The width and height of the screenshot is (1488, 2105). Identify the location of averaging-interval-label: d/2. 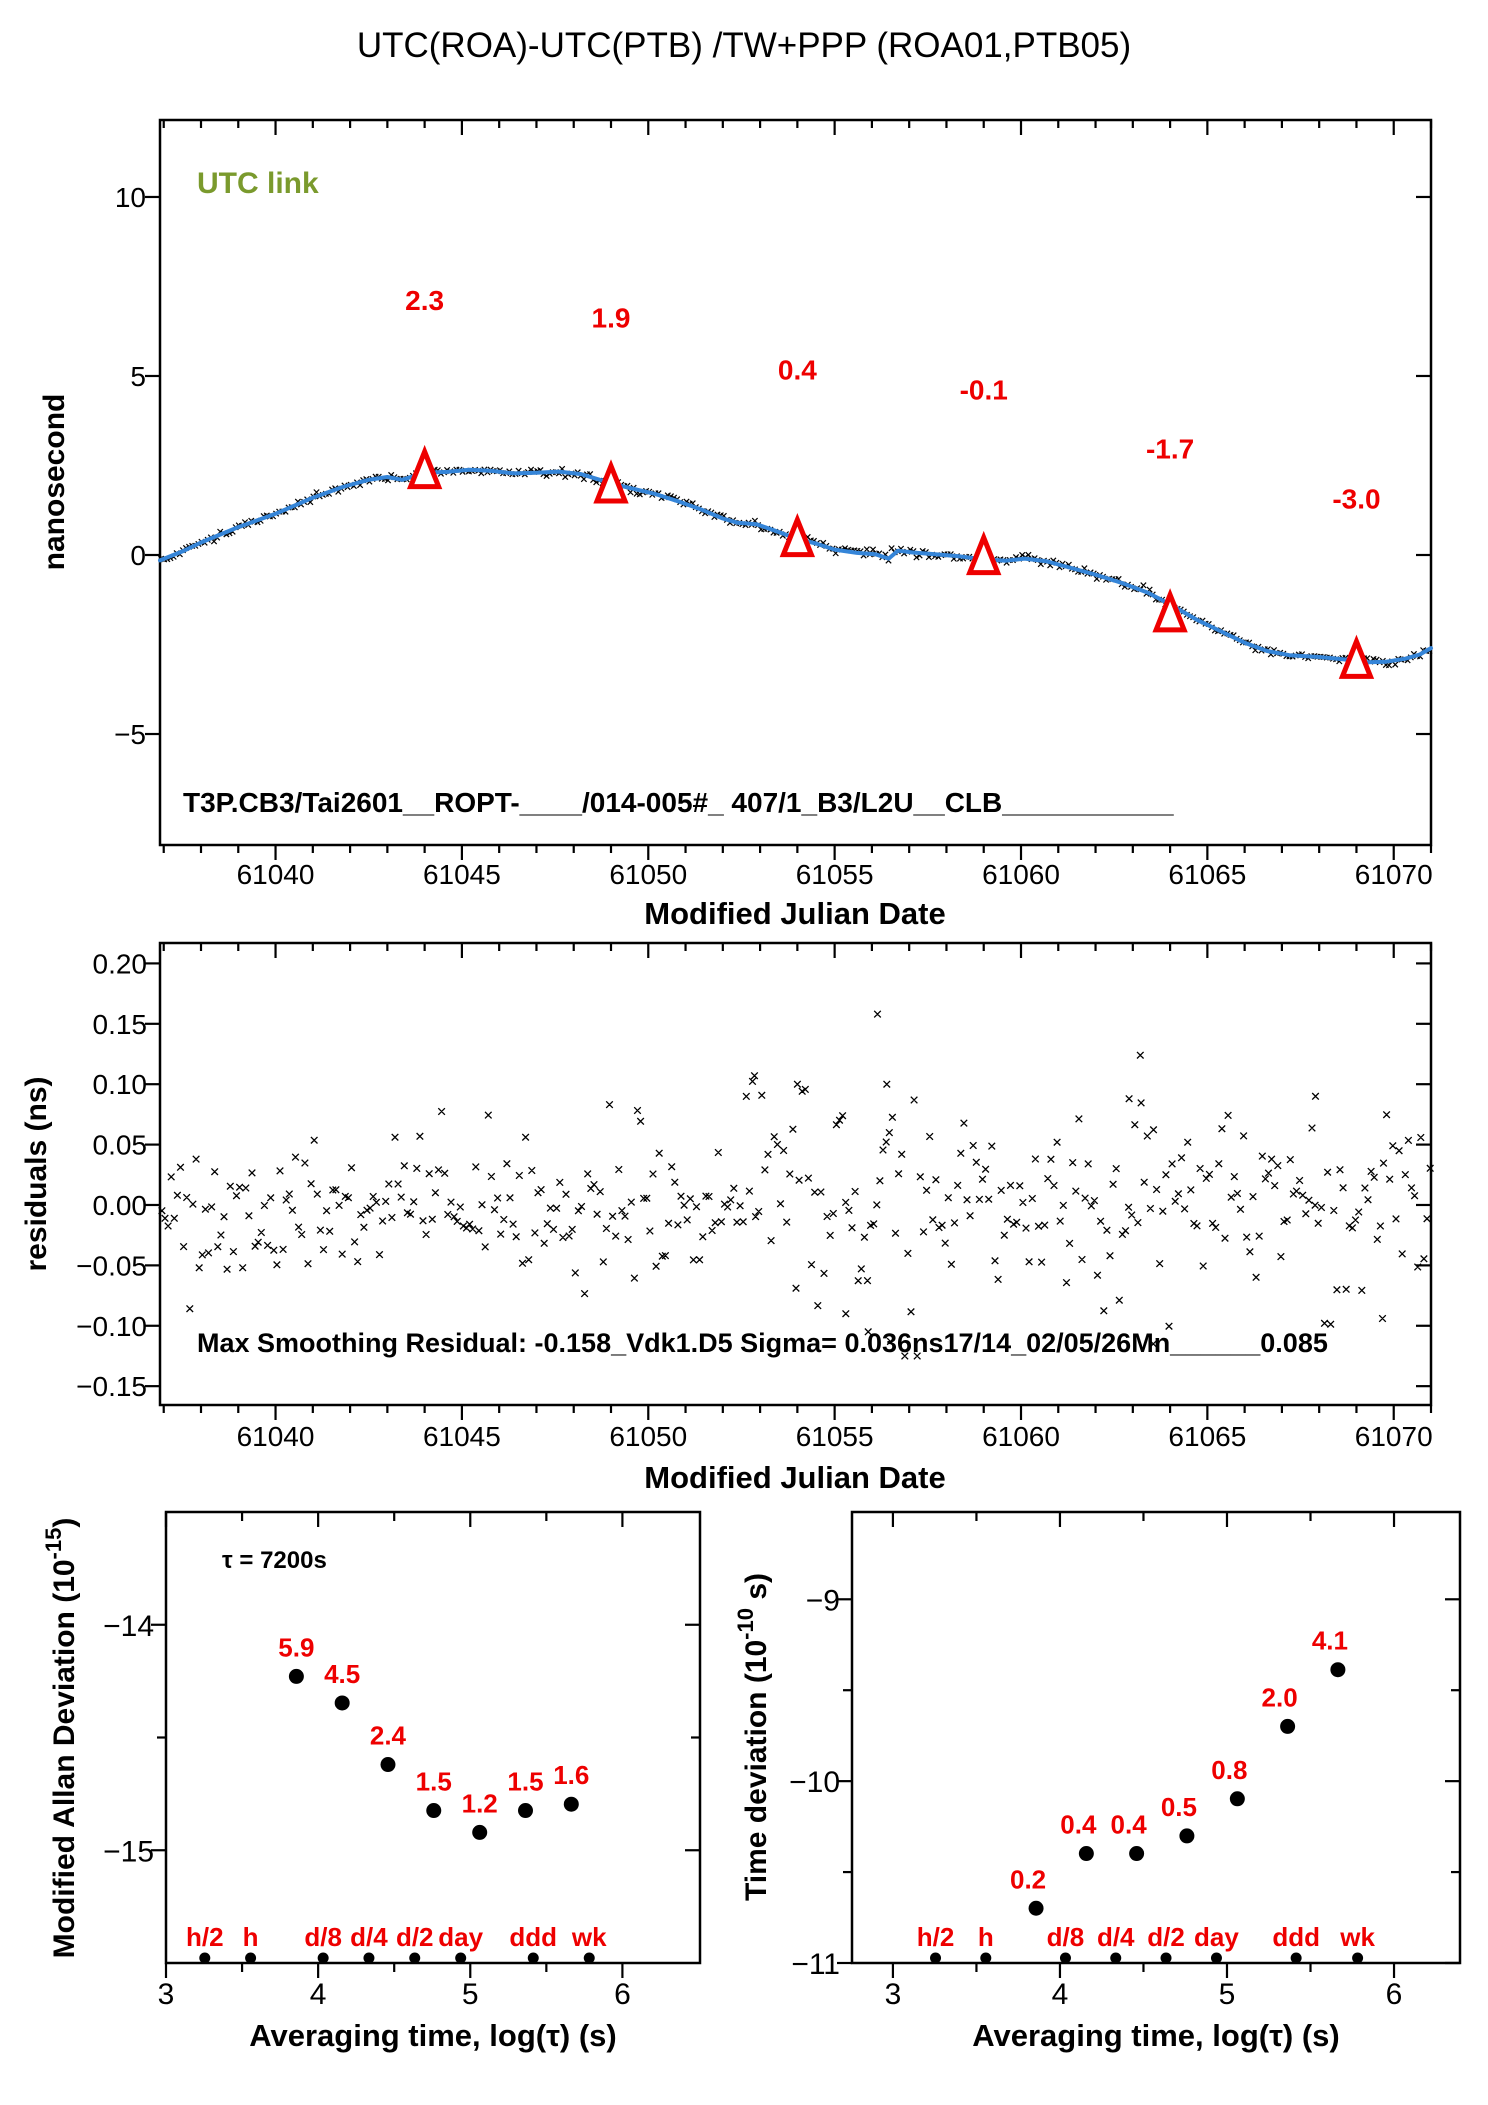
(1166, 1937).